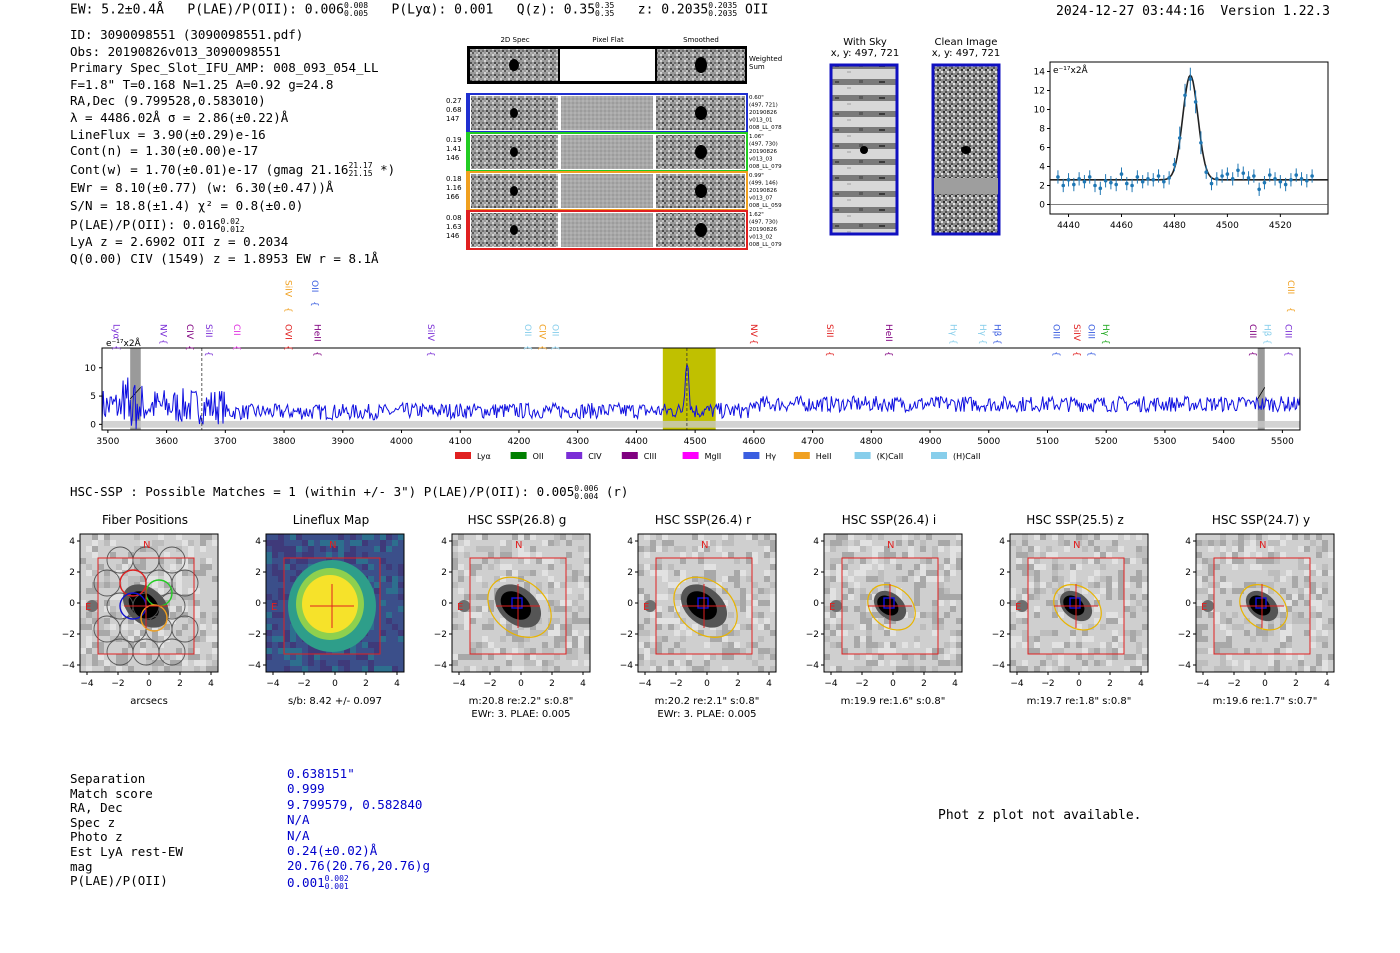 This screenshot has height=953, width=1400. Describe the element at coordinates (314, 293) in the screenshot. I see `emission-line-label-top: OII{` at that location.